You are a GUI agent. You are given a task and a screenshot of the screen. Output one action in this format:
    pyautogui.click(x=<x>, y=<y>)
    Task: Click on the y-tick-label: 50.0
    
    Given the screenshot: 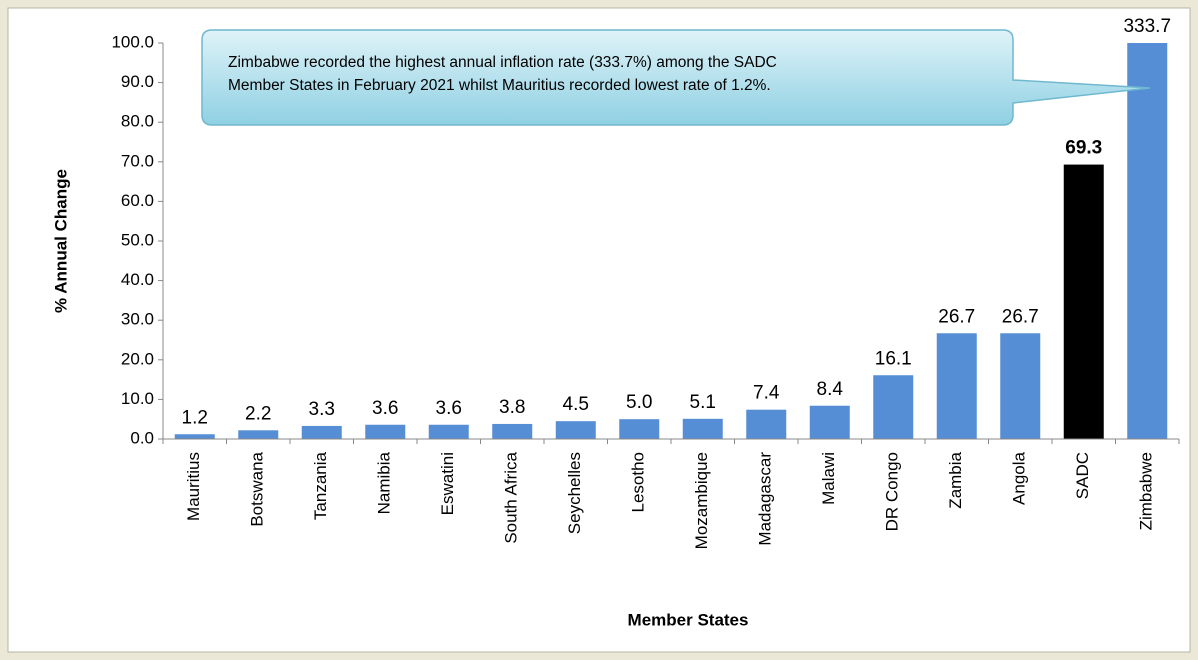 What is the action you would take?
    pyautogui.click(x=137, y=239)
    